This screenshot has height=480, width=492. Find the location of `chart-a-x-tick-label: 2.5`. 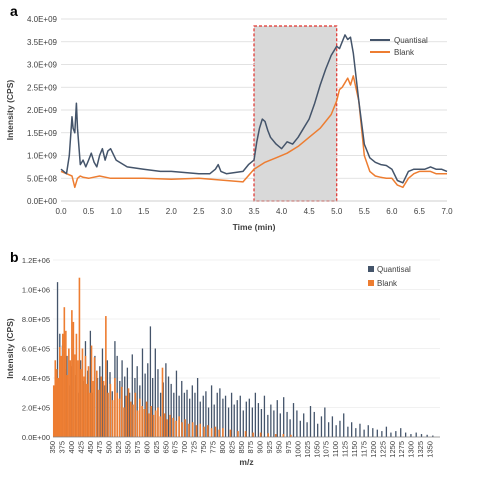

chart-a-x-tick-label: 2.5 is located at coordinates (199, 211).